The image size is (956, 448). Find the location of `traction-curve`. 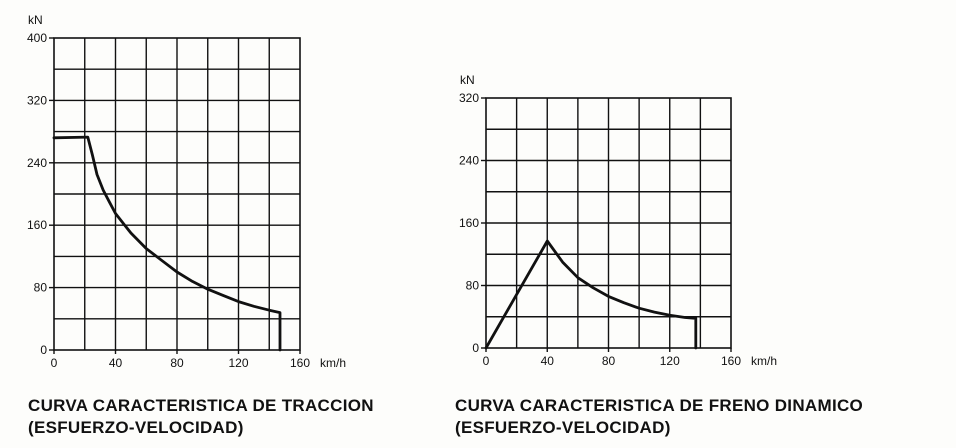

traction-curve is located at coordinates (167, 243).